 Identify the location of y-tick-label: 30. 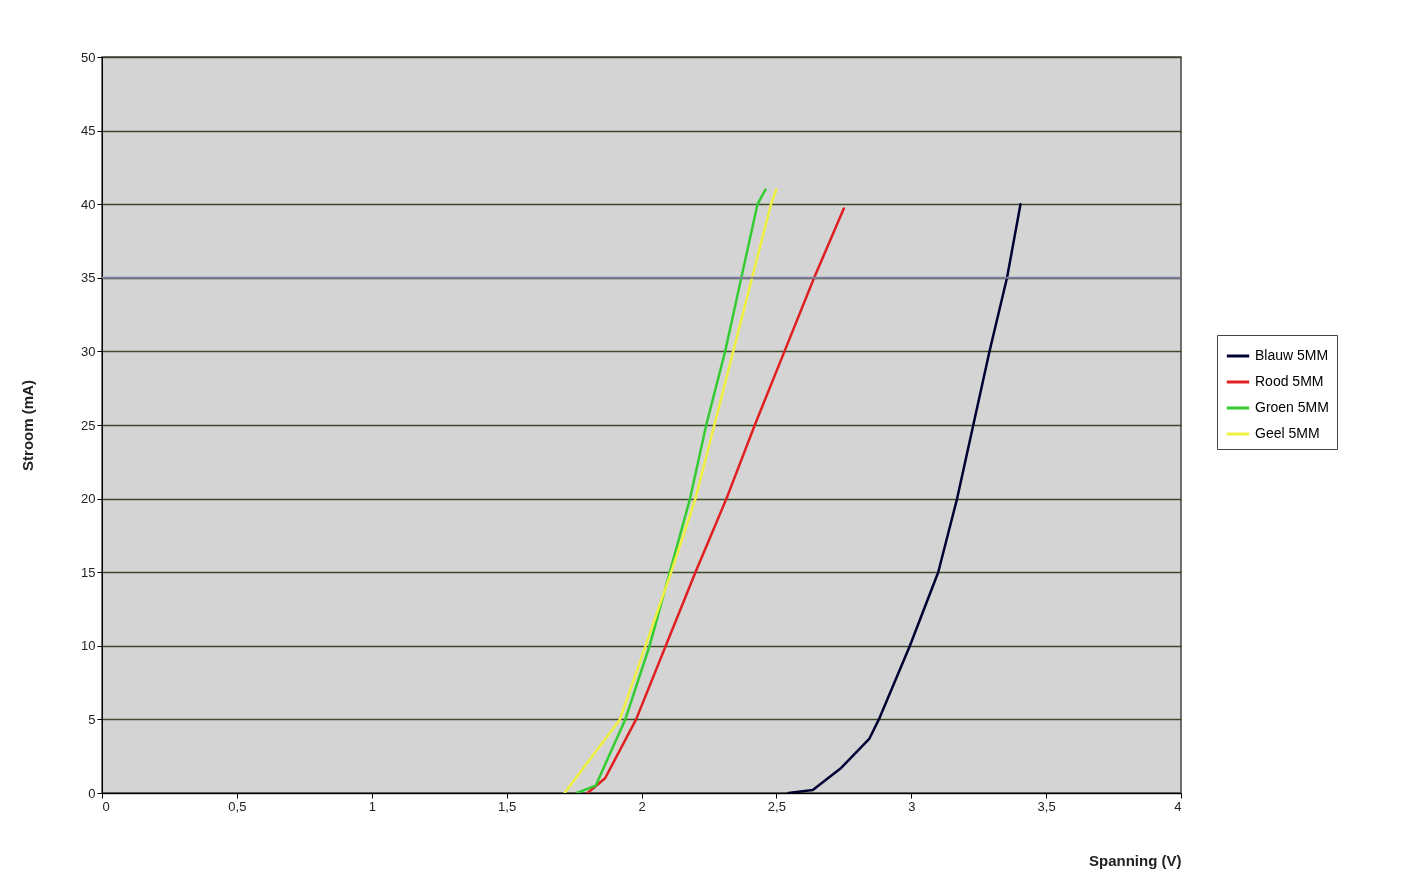
(88, 351).